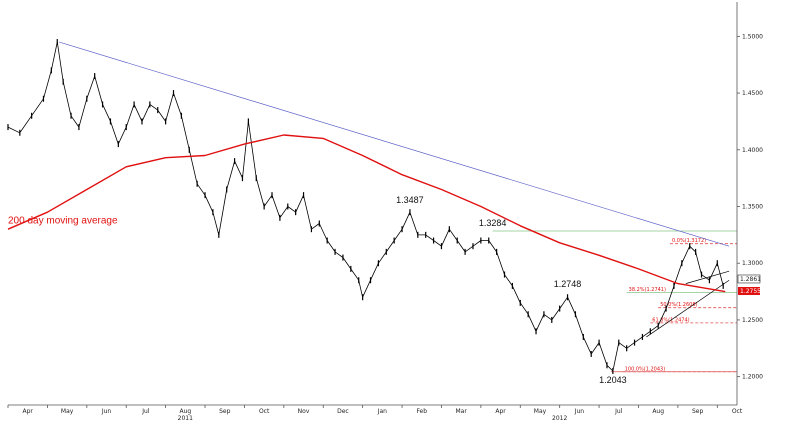 The height and width of the screenshot is (423, 802). I want to click on y-tick-label: 1.2000, so click(752, 377).